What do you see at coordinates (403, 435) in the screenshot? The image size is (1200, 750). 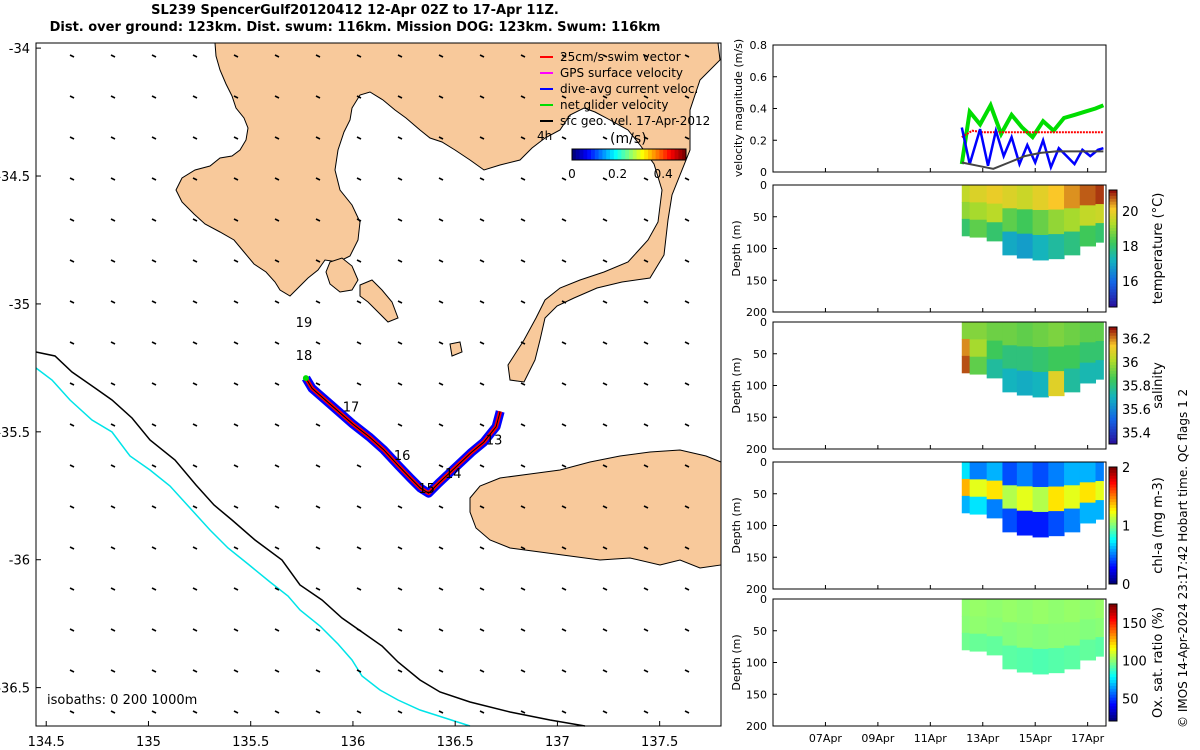 I see `glider-track-line` at bounding box center [403, 435].